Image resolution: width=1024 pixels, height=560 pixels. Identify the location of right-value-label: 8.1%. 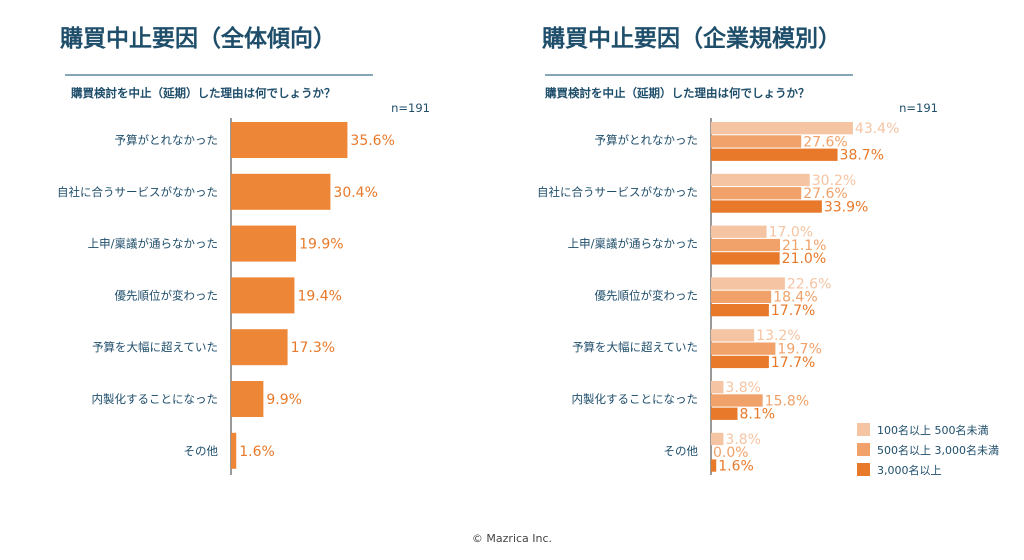
(757, 415).